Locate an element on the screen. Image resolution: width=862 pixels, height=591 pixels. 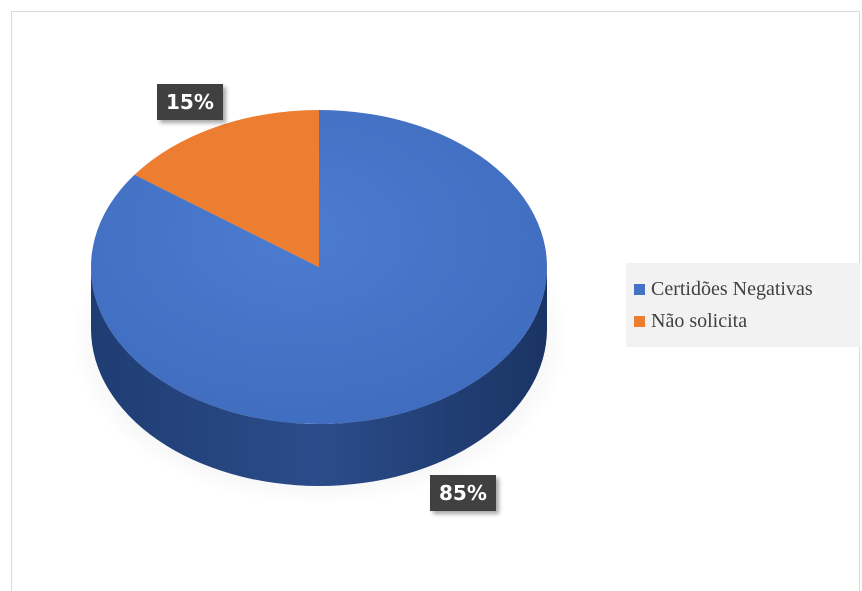
legend: Certidões Negativas Não solicita is located at coordinates (743, 305).